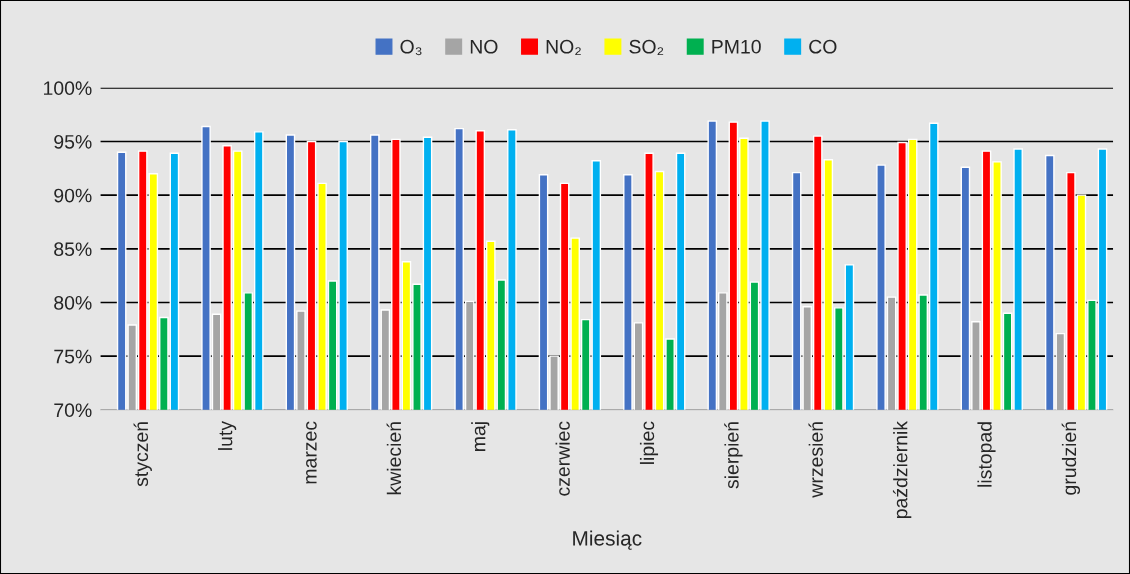  What do you see at coordinates (646, 47) in the screenshot?
I see `legend-label: SO₂` at bounding box center [646, 47].